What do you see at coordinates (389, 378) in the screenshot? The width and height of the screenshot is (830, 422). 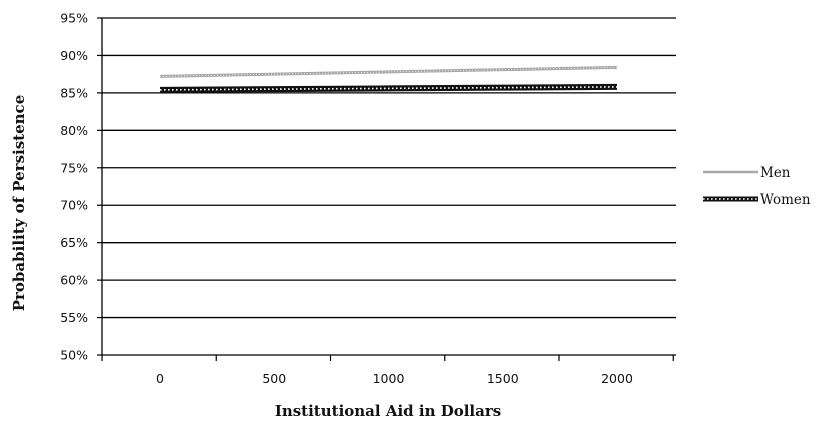 I see `x-tick-label: 1000` at bounding box center [389, 378].